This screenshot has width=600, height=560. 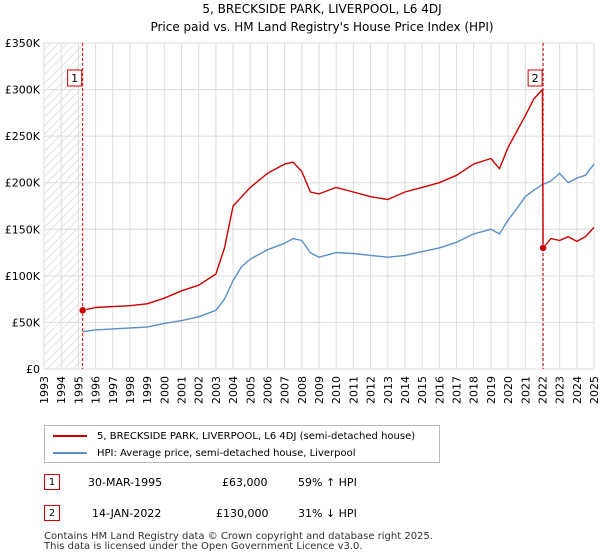 What do you see at coordinates (113, 390) in the screenshot?
I see `x-tick-label: 1997` at bounding box center [113, 390].